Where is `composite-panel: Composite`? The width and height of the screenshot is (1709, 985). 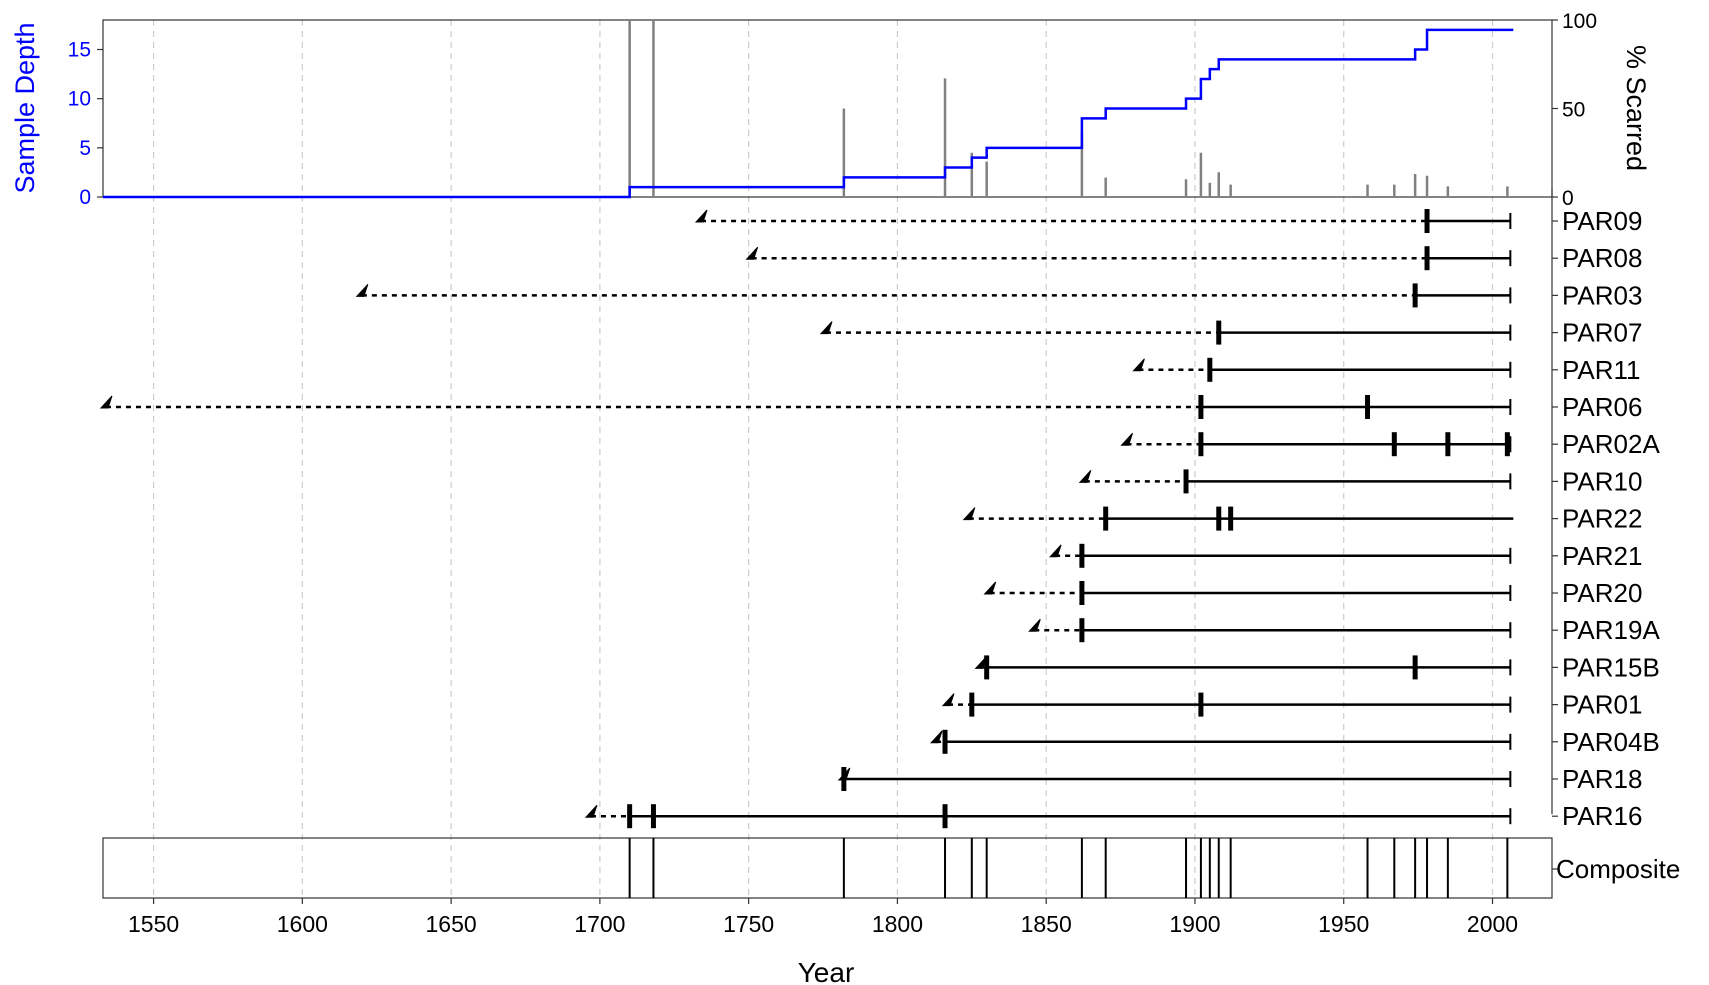 composite-panel: Composite is located at coordinates (891, 868).